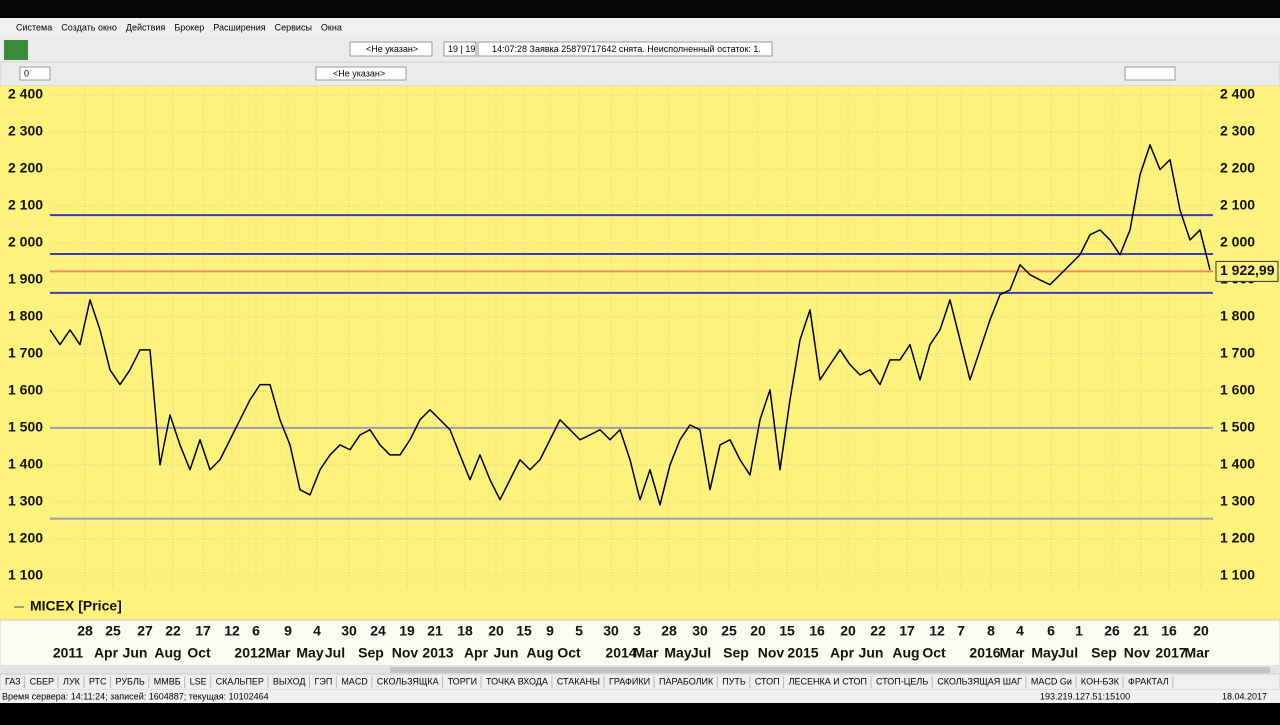 This screenshot has width=1280, height=725. I want to click on menu-item: Создать окно, so click(89, 27).